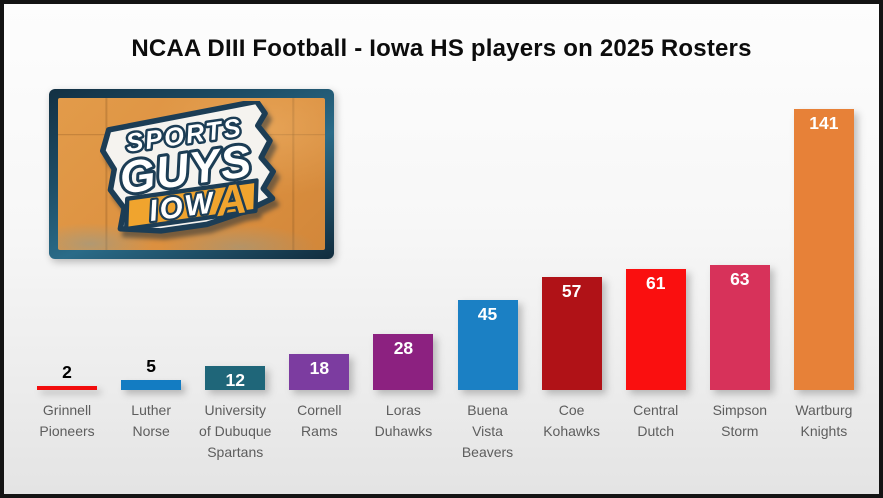 The height and width of the screenshot is (498, 883). I want to click on bar-column-luther-norse: 5, so click(151, 247).